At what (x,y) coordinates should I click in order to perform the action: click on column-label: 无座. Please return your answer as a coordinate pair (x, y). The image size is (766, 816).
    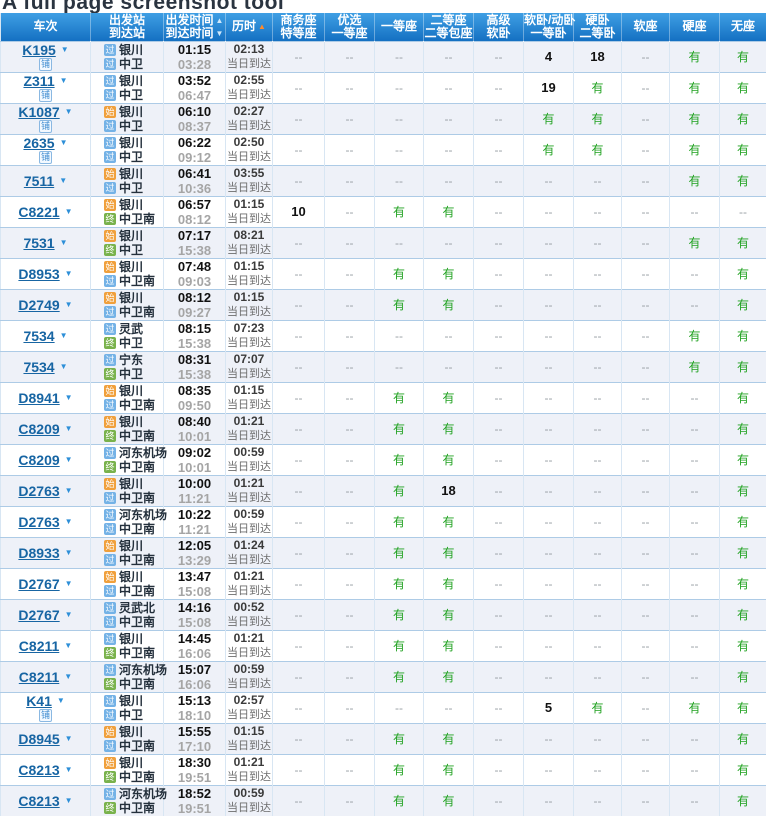
    Looking at the image, I should click on (743, 26).